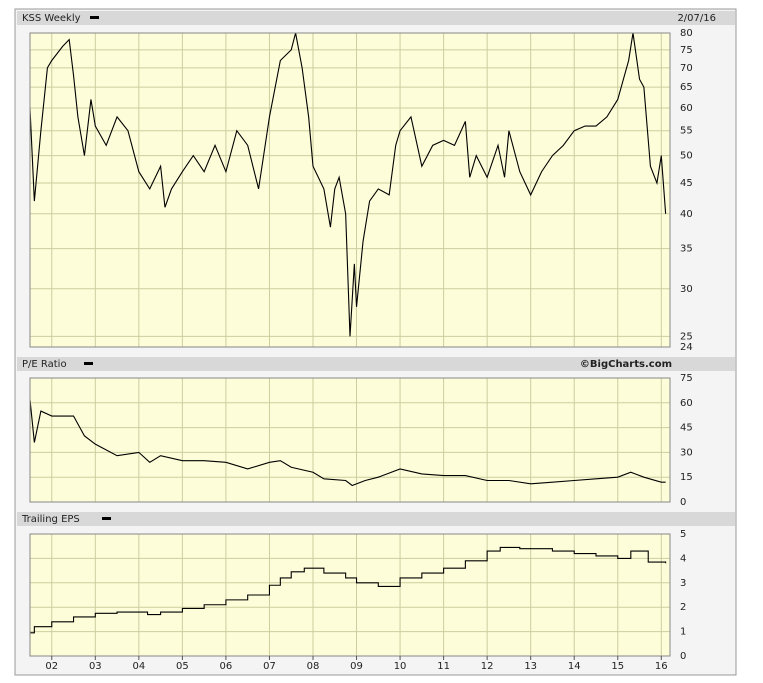 This screenshot has height=683, width=763. What do you see at coordinates (686, 214) in the screenshot?
I see `y-tick-label: 40` at bounding box center [686, 214].